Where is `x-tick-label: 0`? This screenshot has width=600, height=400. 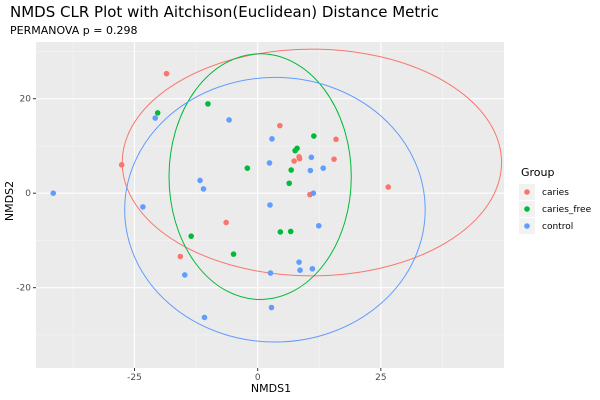 x-tick-label: 0 is located at coordinates (258, 378).